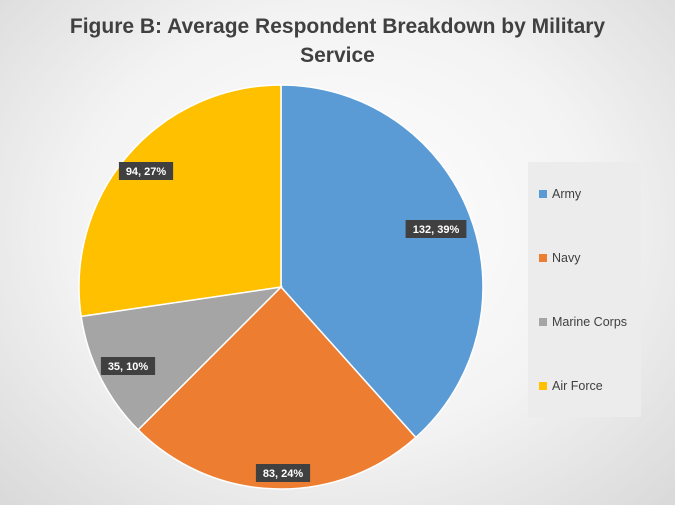 The height and width of the screenshot is (505, 675). I want to click on legend-label: Navy, so click(566, 258).